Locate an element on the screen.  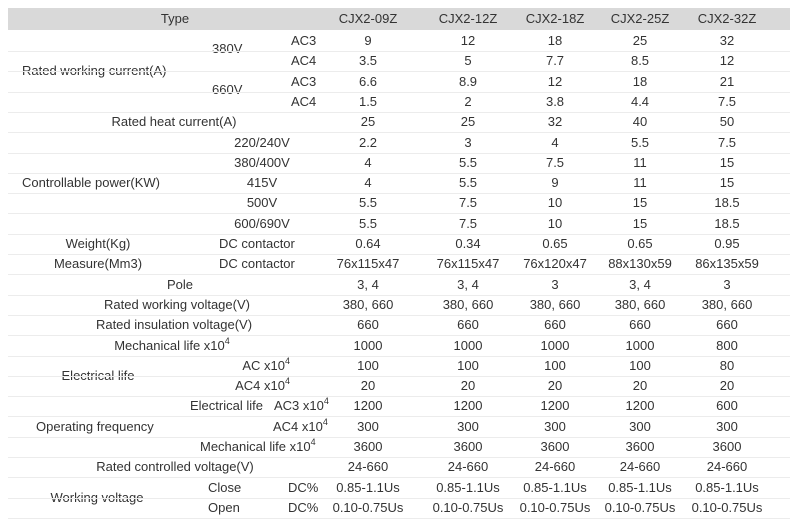
cell-value: 11 is located at coordinates (640, 162).